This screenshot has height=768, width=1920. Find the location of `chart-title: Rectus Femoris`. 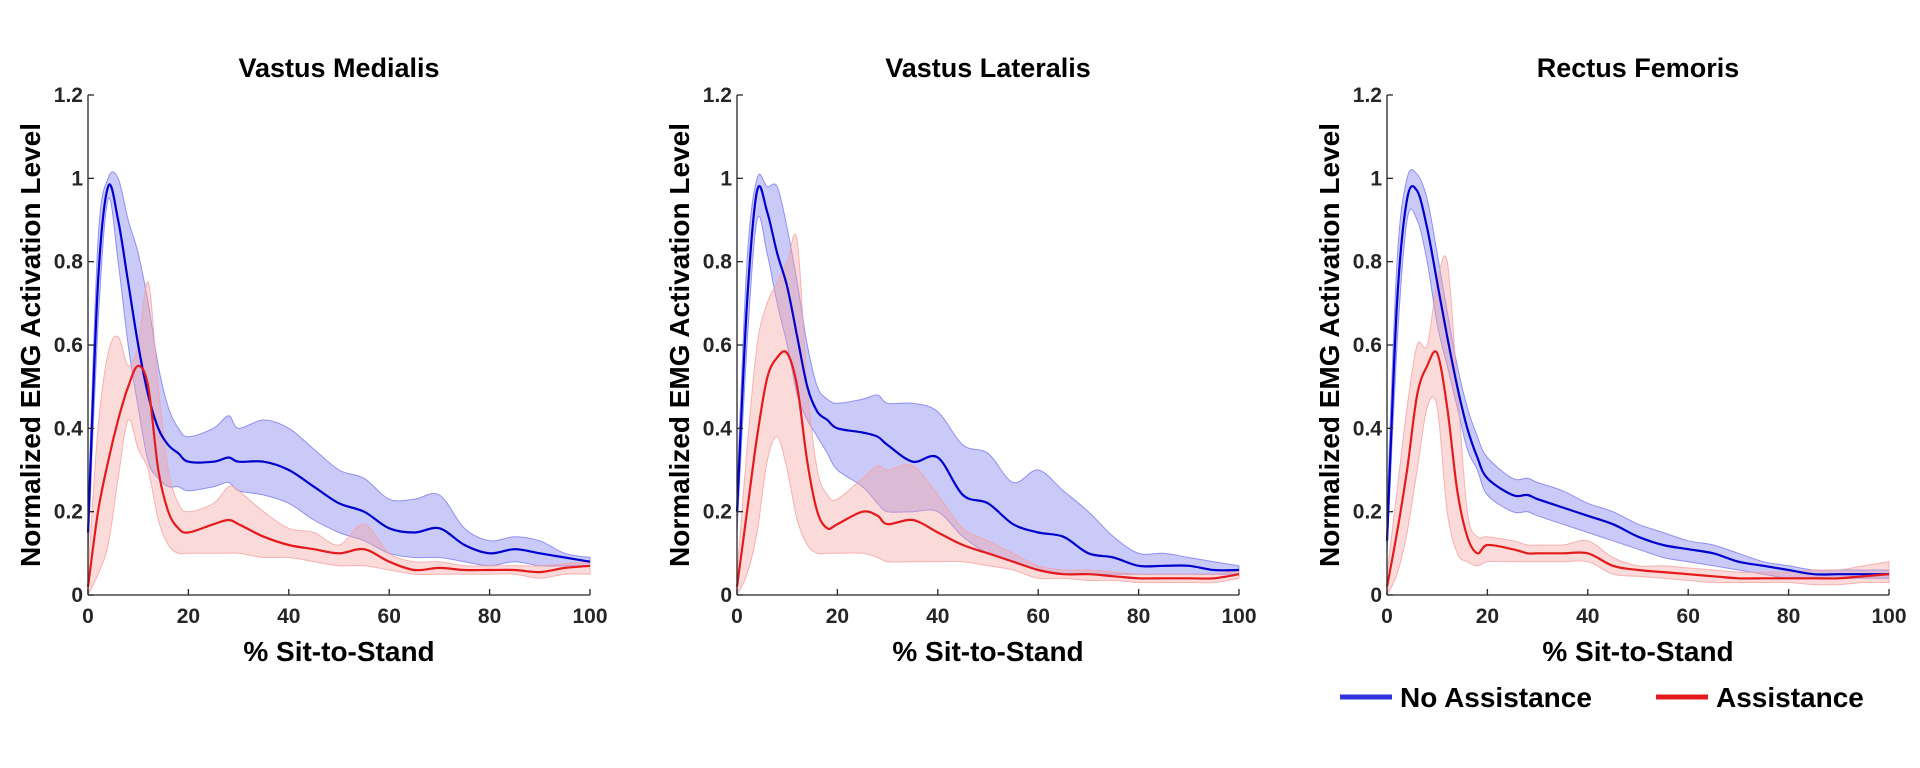

chart-title: Rectus Femoris is located at coordinates (1638, 68).